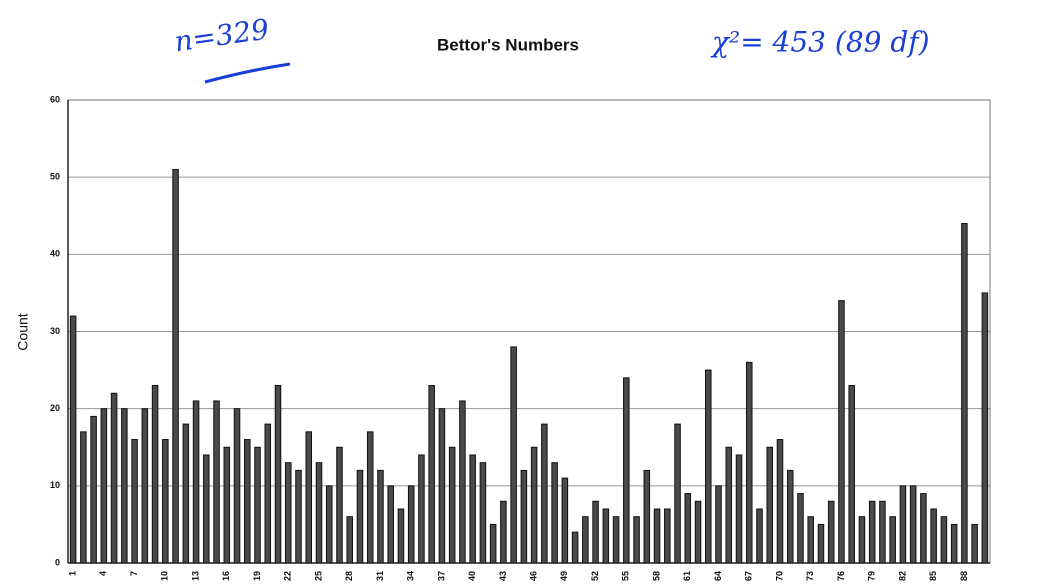 The width and height of the screenshot is (1053, 588). Describe the element at coordinates (933, 576) in the screenshot. I see `x-tick-label: 85` at that location.